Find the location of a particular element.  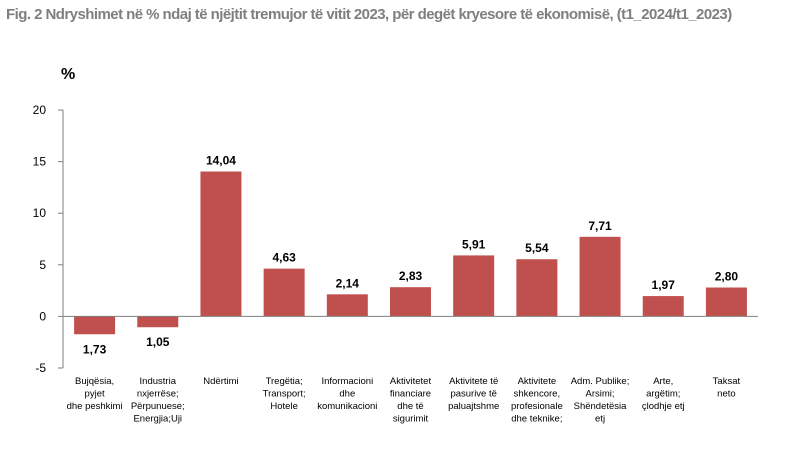

data-label: 1,73 is located at coordinates (95, 349).